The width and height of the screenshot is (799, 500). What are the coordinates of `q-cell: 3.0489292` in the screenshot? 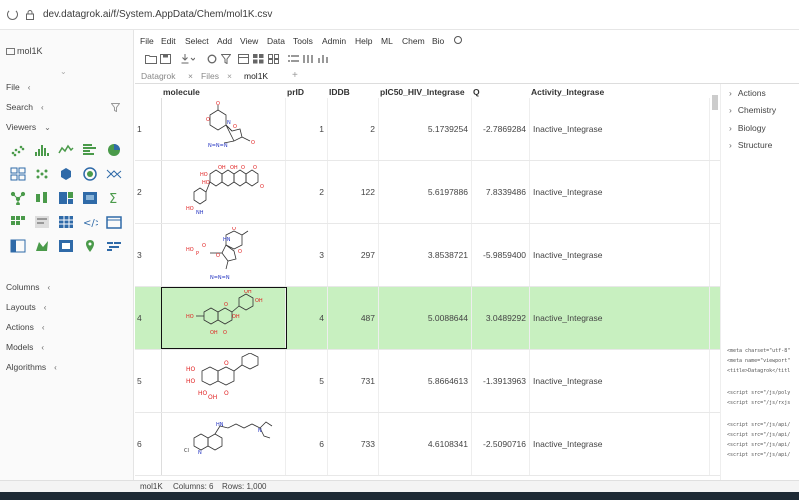 It's located at (501, 318).